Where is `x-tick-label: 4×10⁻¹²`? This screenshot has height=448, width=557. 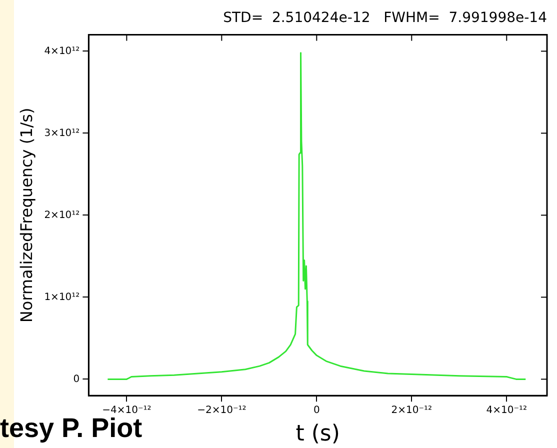 x-tick-label: 4×10⁻¹² is located at coordinates (507, 410).